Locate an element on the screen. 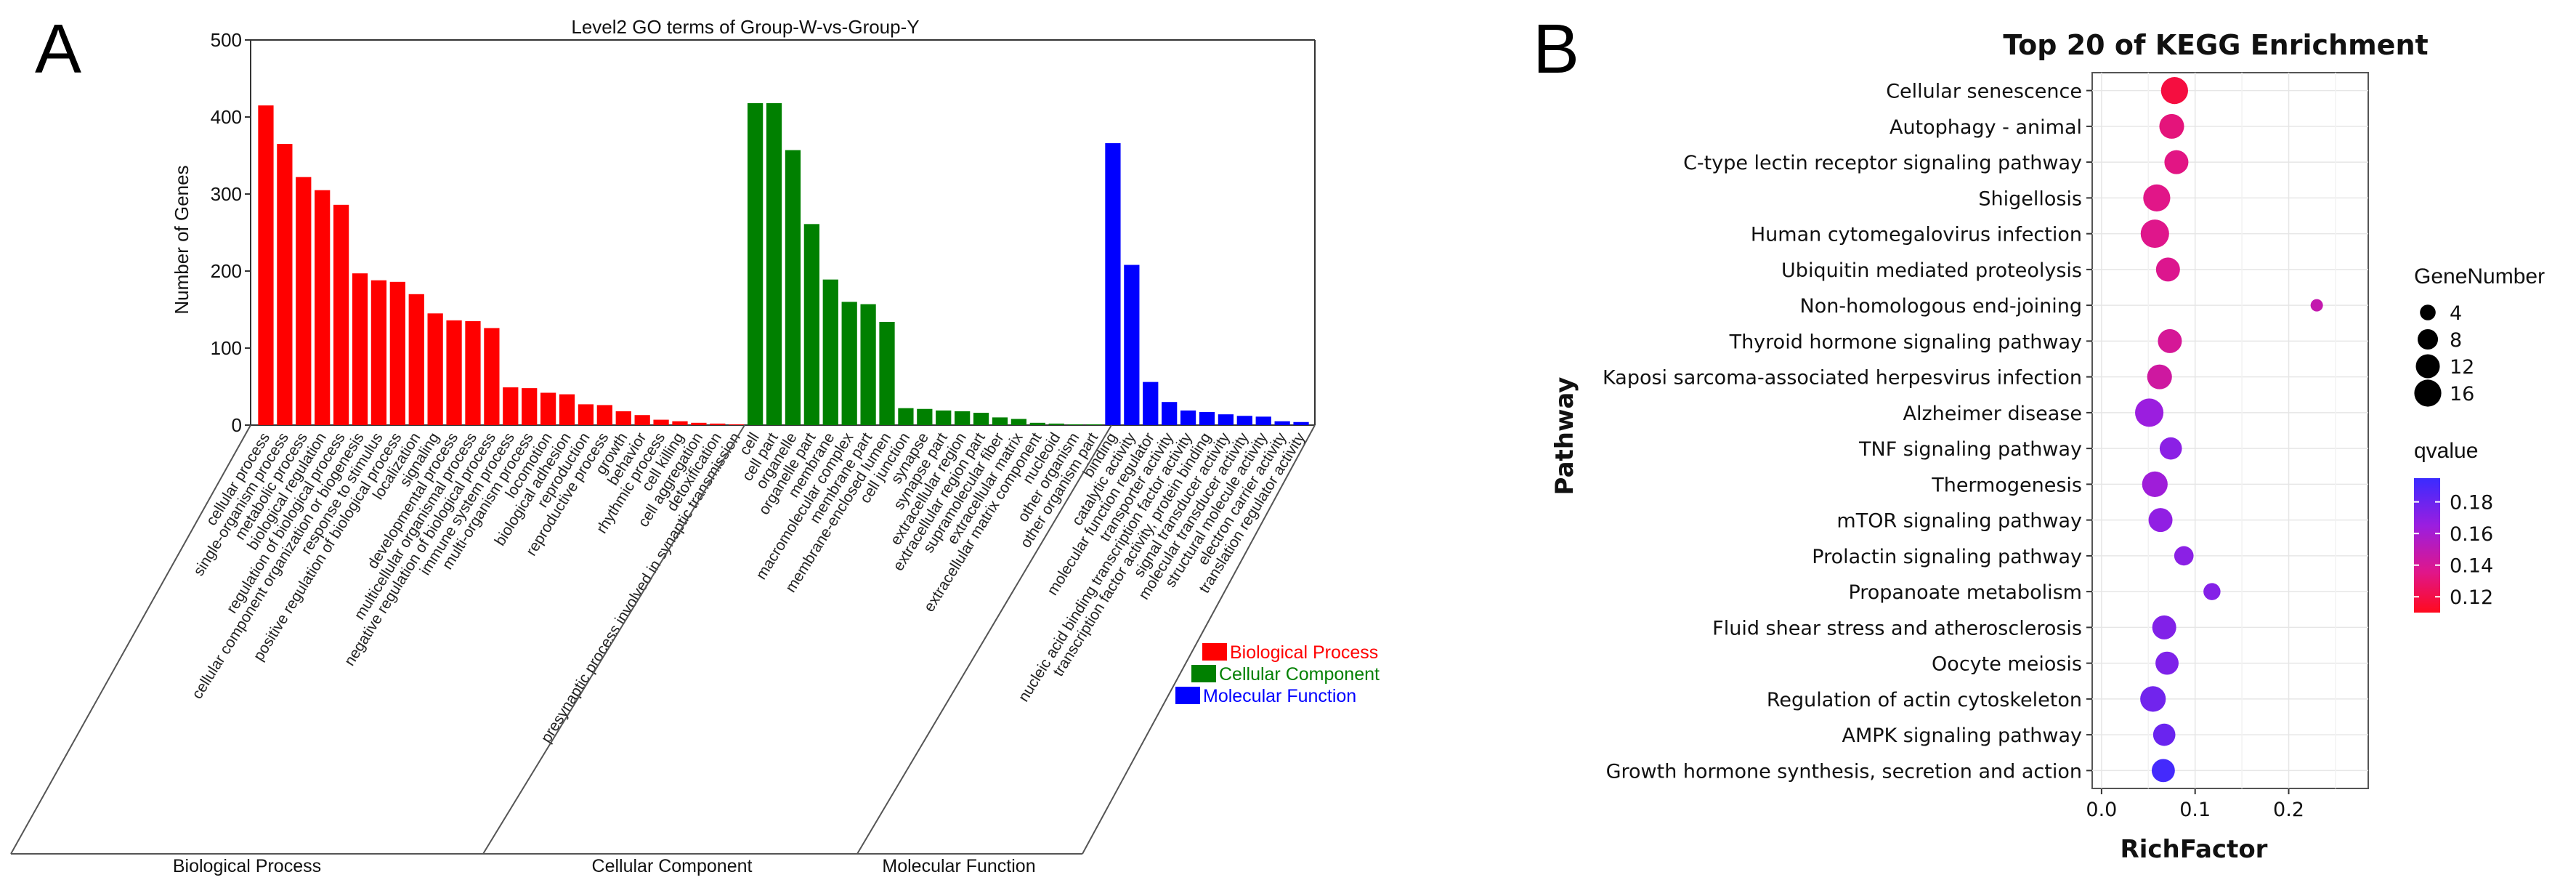 This screenshot has width=2576, height=888. kegg-point-tnf-signaling-pathway is located at coordinates (2170, 448).